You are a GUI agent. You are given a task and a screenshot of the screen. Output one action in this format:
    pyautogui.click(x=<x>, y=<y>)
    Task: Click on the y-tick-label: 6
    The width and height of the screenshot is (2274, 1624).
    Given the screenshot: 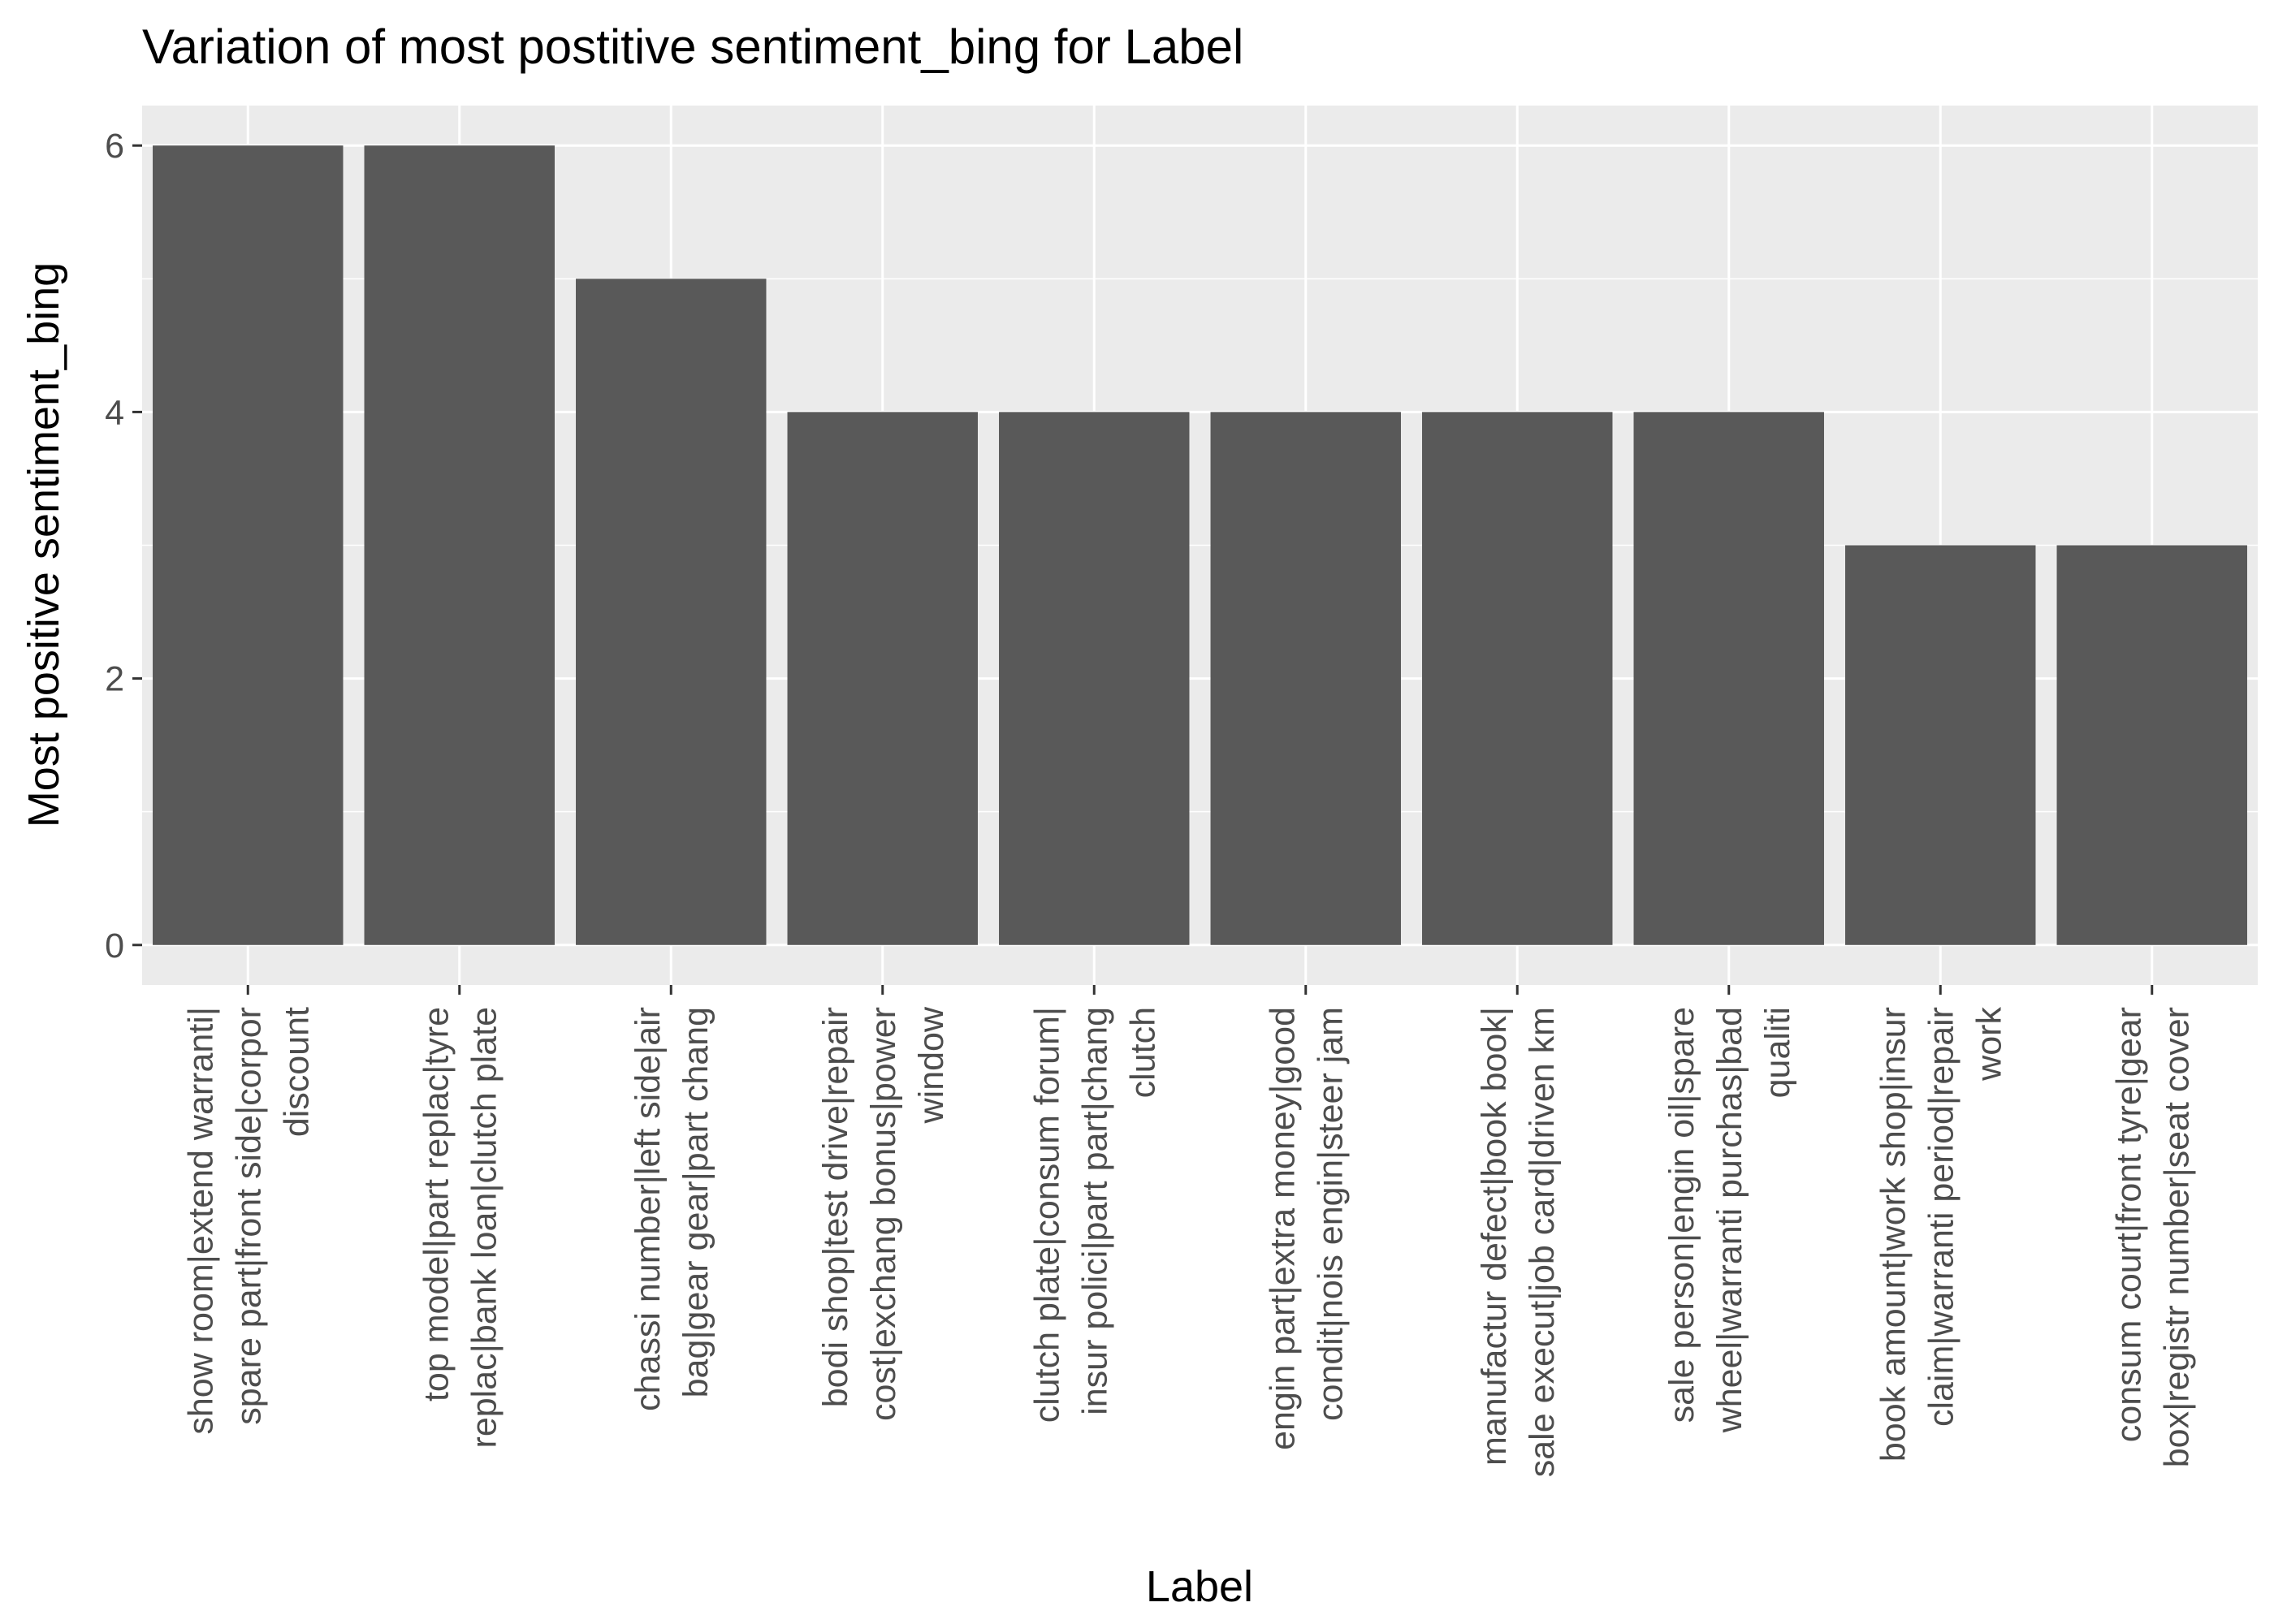 What is the action you would take?
    pyautogui.click(x=114, y=146)
    